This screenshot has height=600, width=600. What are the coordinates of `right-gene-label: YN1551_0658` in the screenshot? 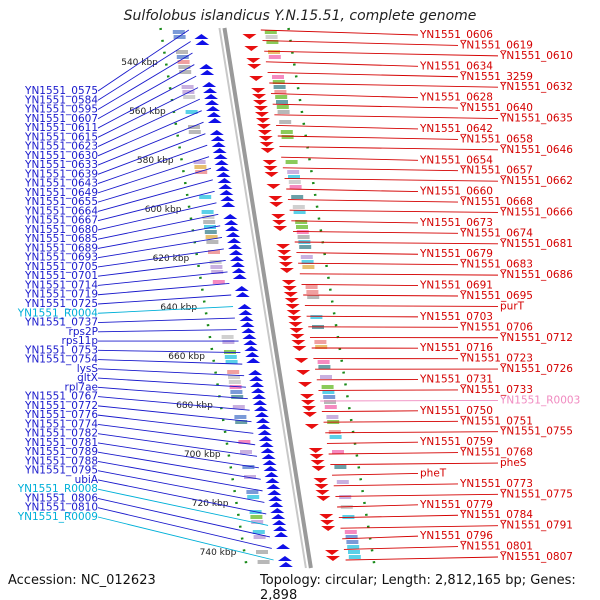 It's located at (496, 139).